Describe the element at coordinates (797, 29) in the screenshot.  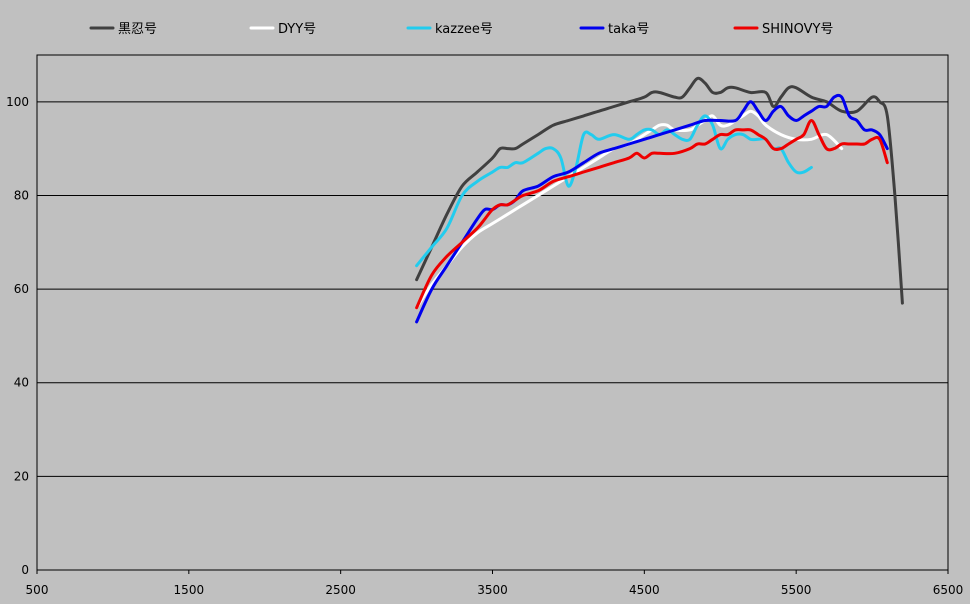
I see `legend-label: SHINOVY号` at that location.